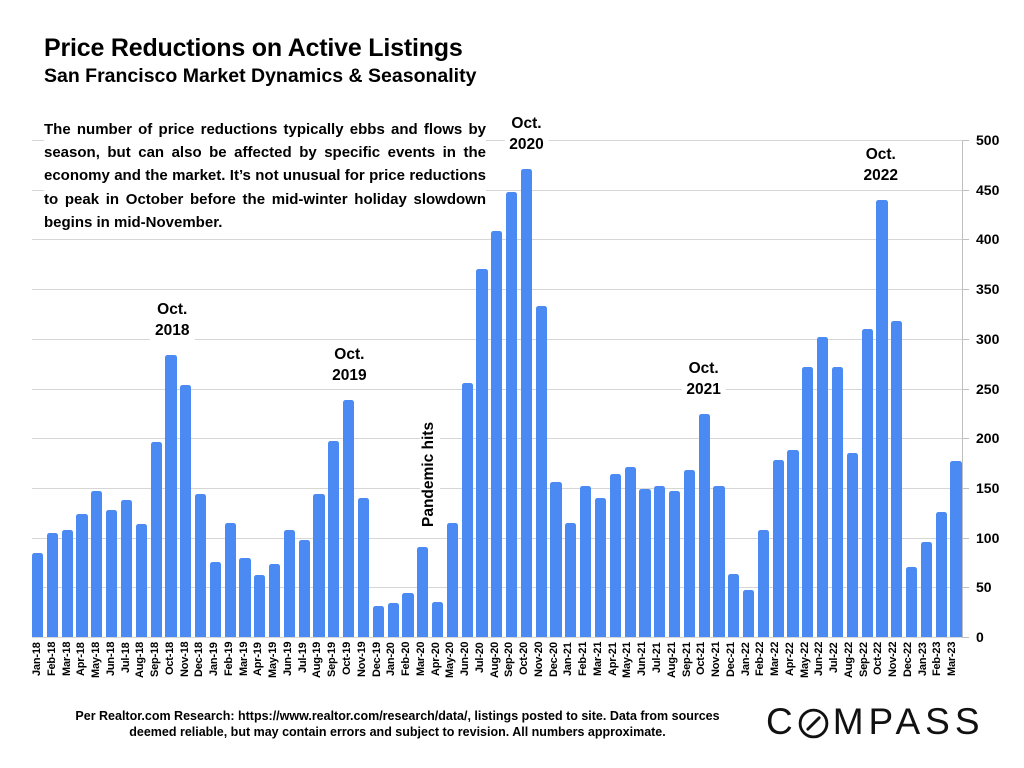 This screenshot has height=768, width=1024. I want to click on y-axis-label-150: 150, so click(988, 487).